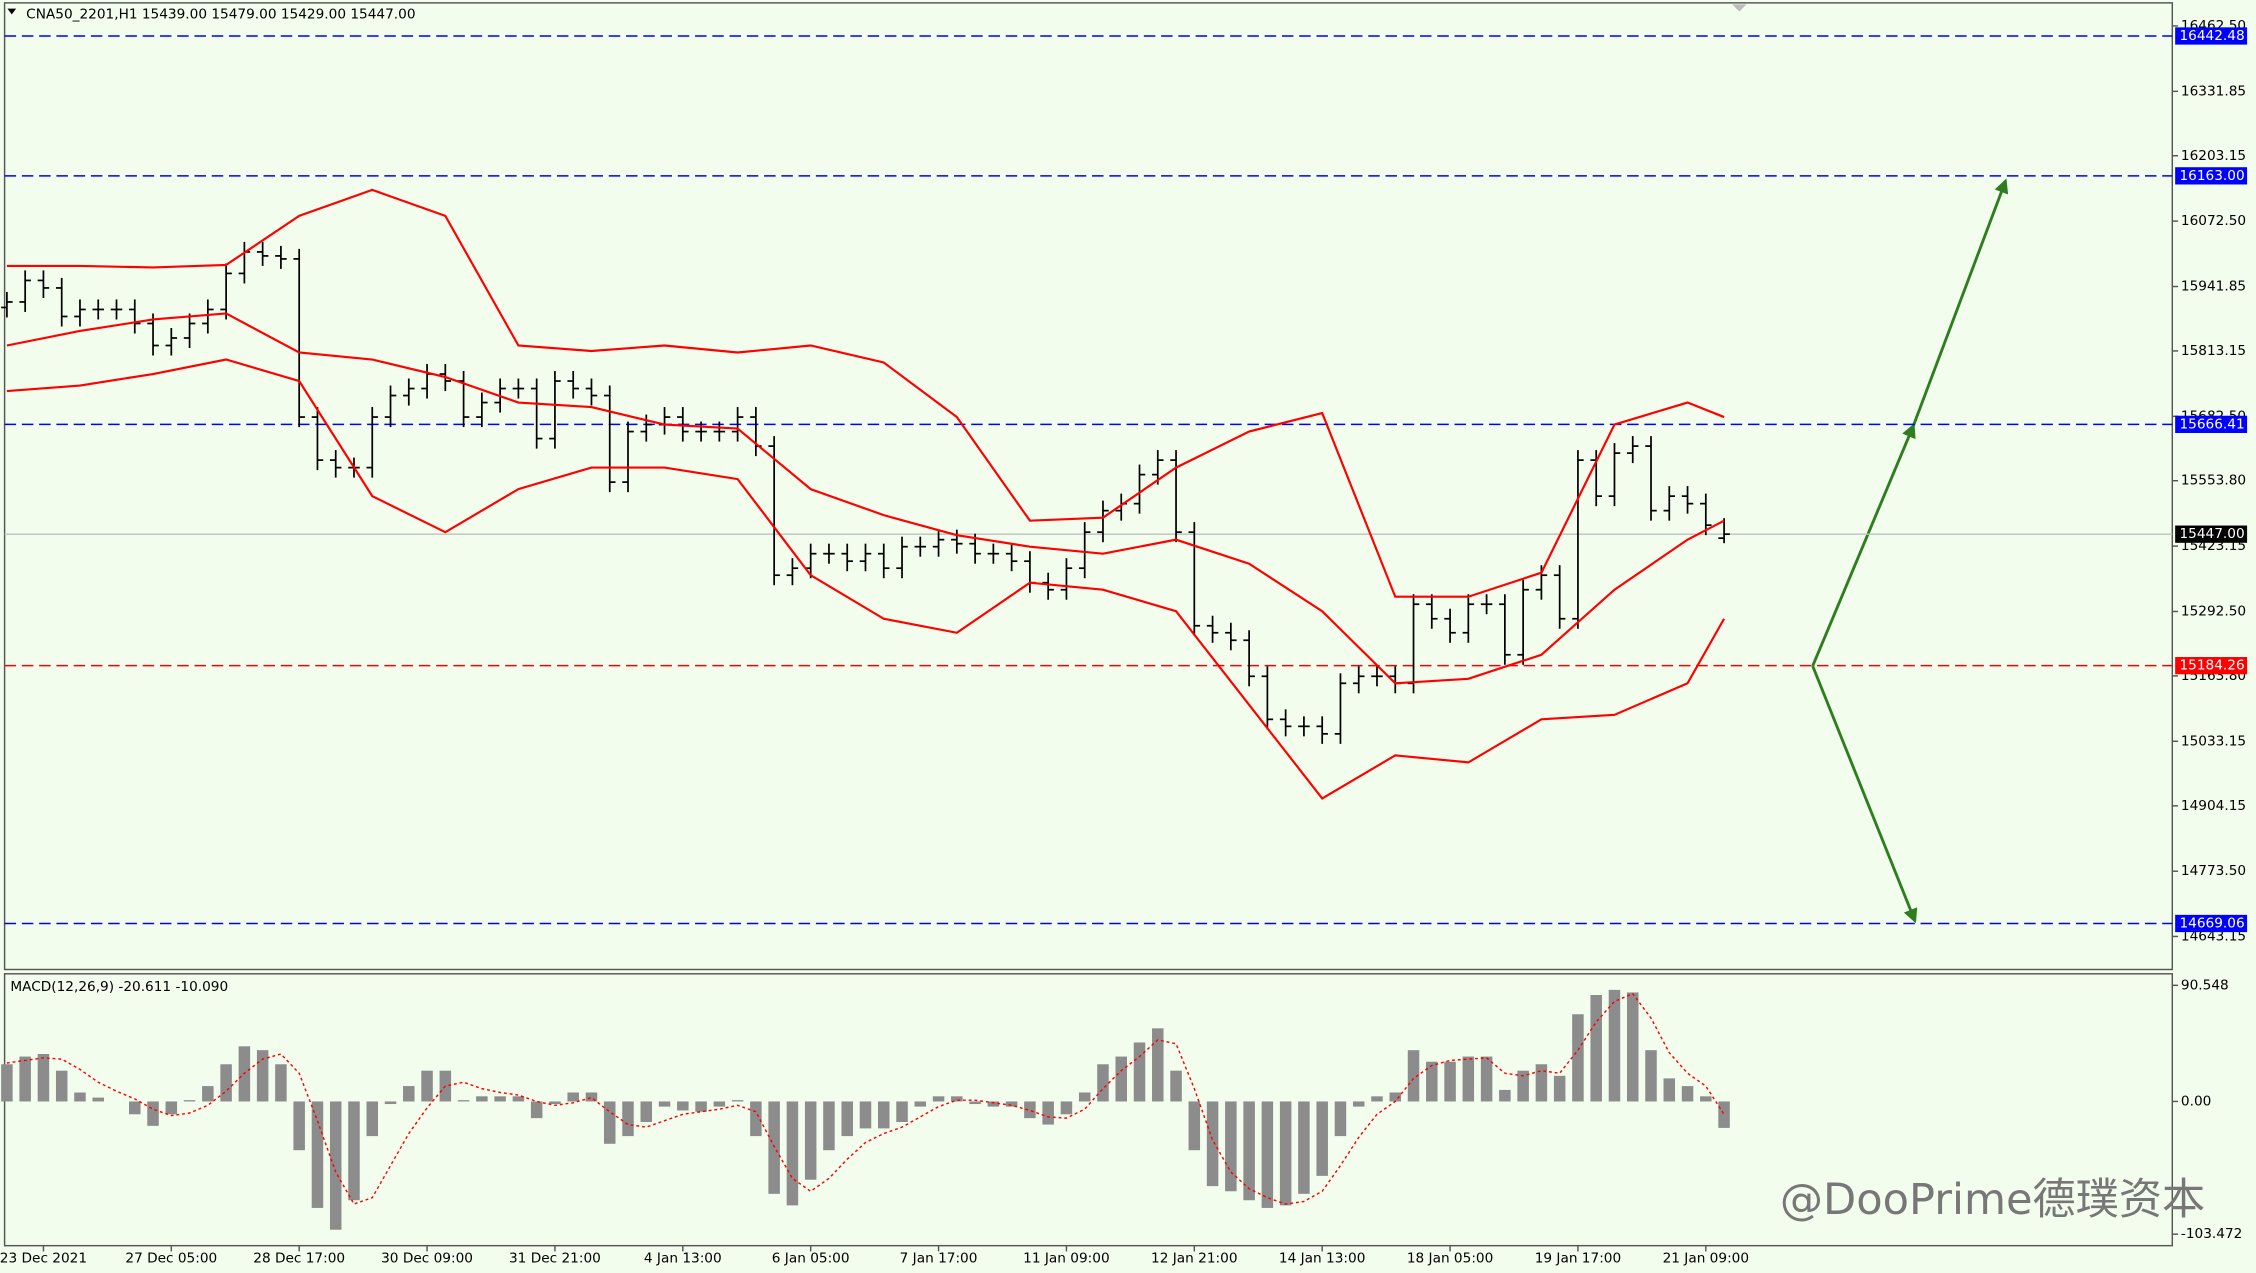 This screenshot has height=1273, width=2256. Describe the element at coordinates (2211, 36) in the screenshot. I see `level-label: 16442.48` at that location.